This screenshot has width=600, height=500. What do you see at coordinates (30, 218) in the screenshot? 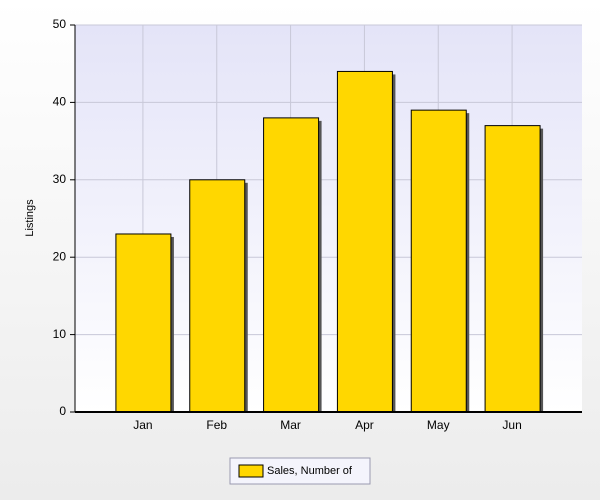
I see `y-axis-label: Listings` at bounding box center [30, 218].